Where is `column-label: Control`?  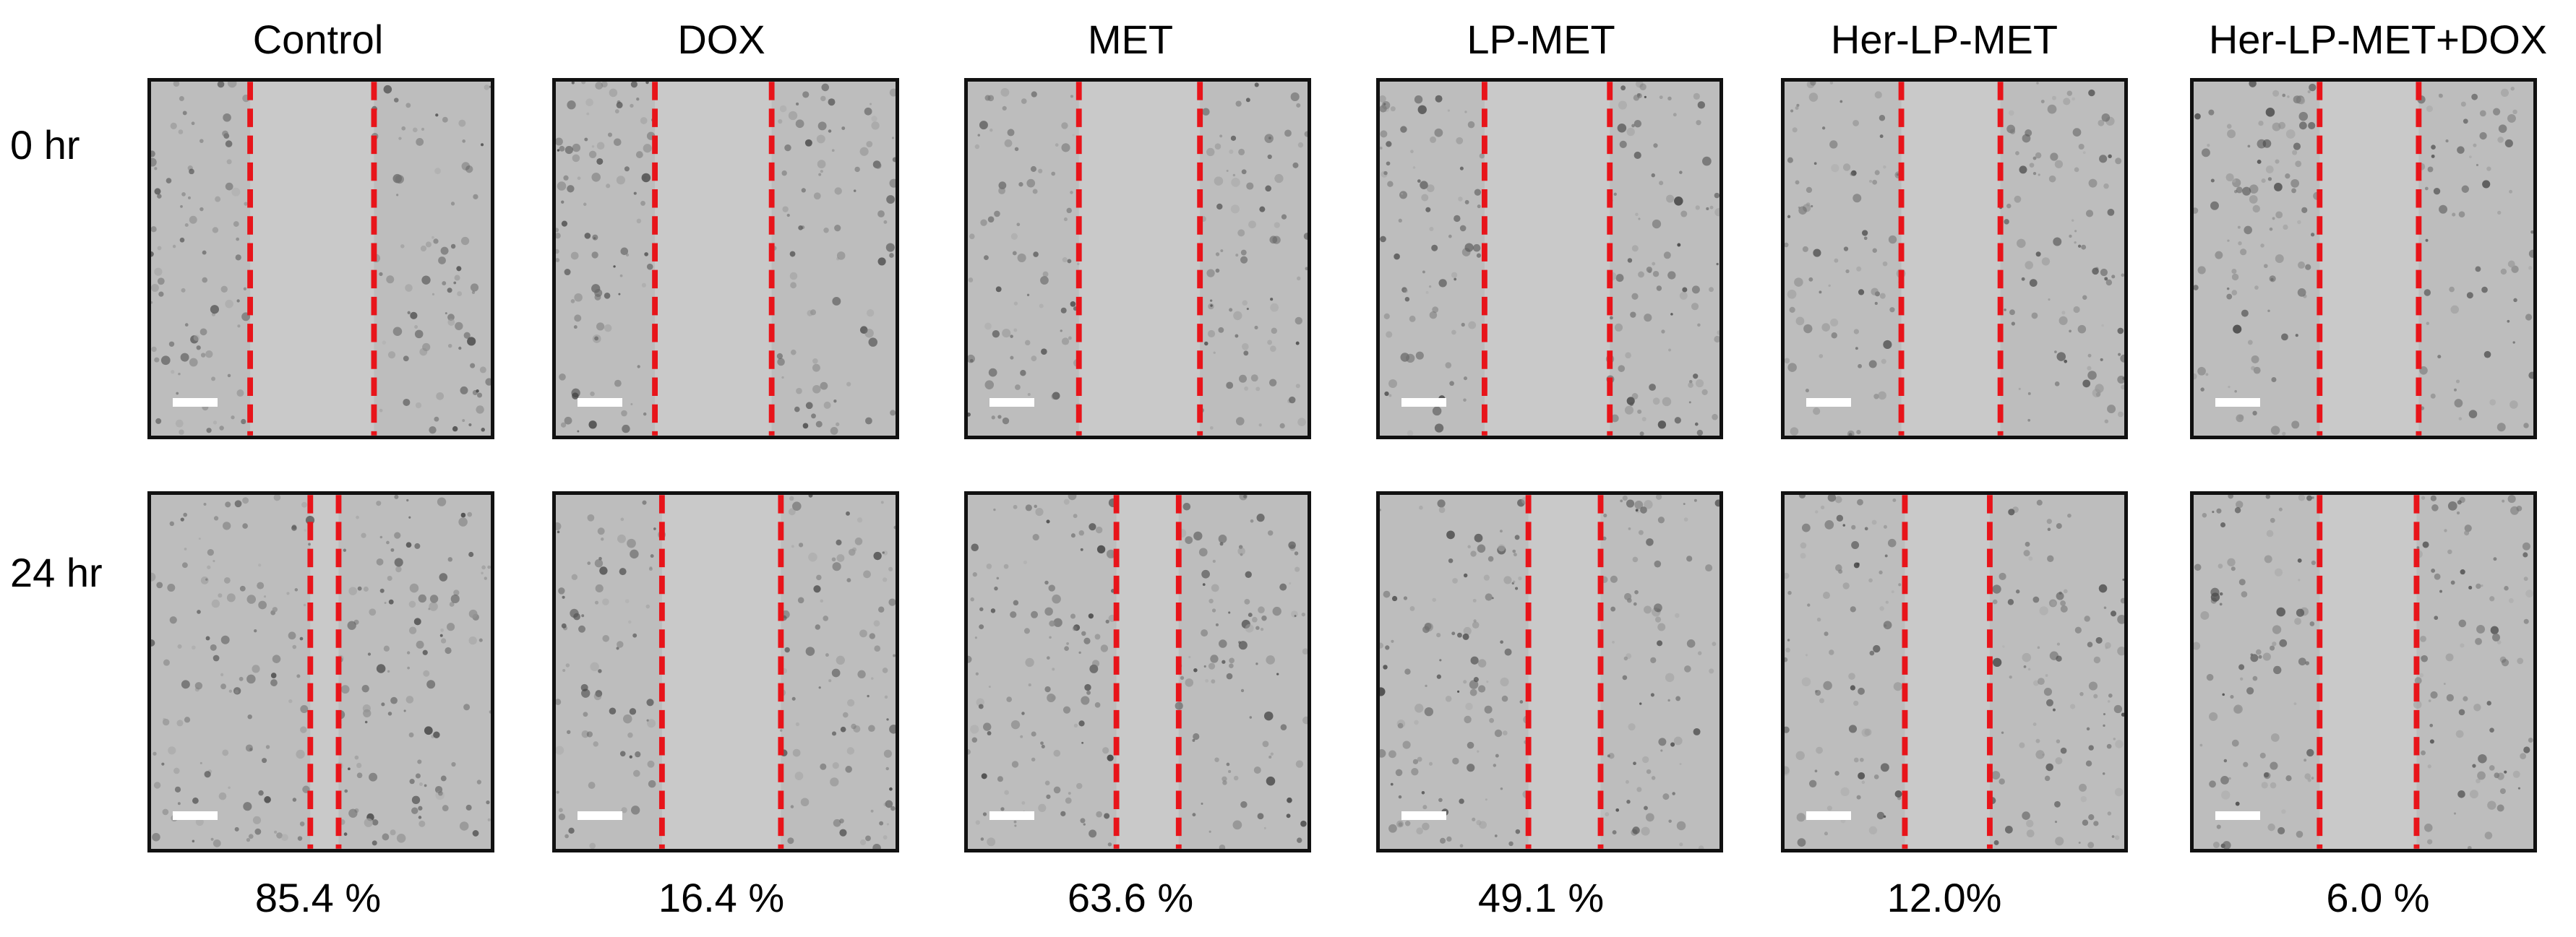 column-label: Control is located at coordinates (318, 39).